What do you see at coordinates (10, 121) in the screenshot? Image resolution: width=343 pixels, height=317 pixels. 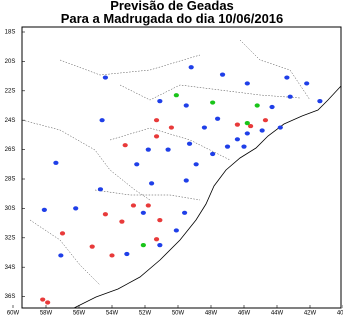 I see `lat-tick-label: 24S` at bounding box center [10, 121].